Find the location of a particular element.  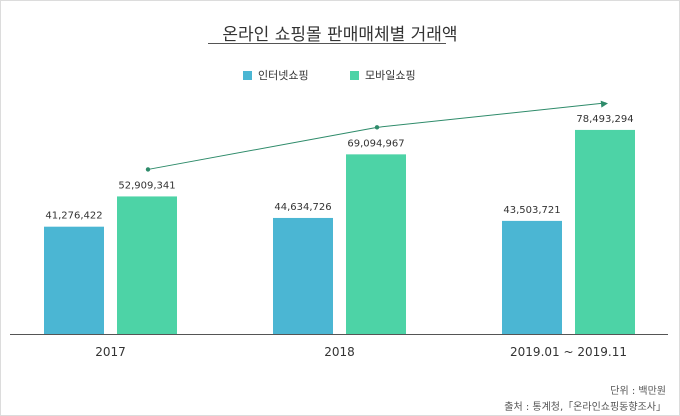

trend-arrowhead is located at coordinates (604, 104).